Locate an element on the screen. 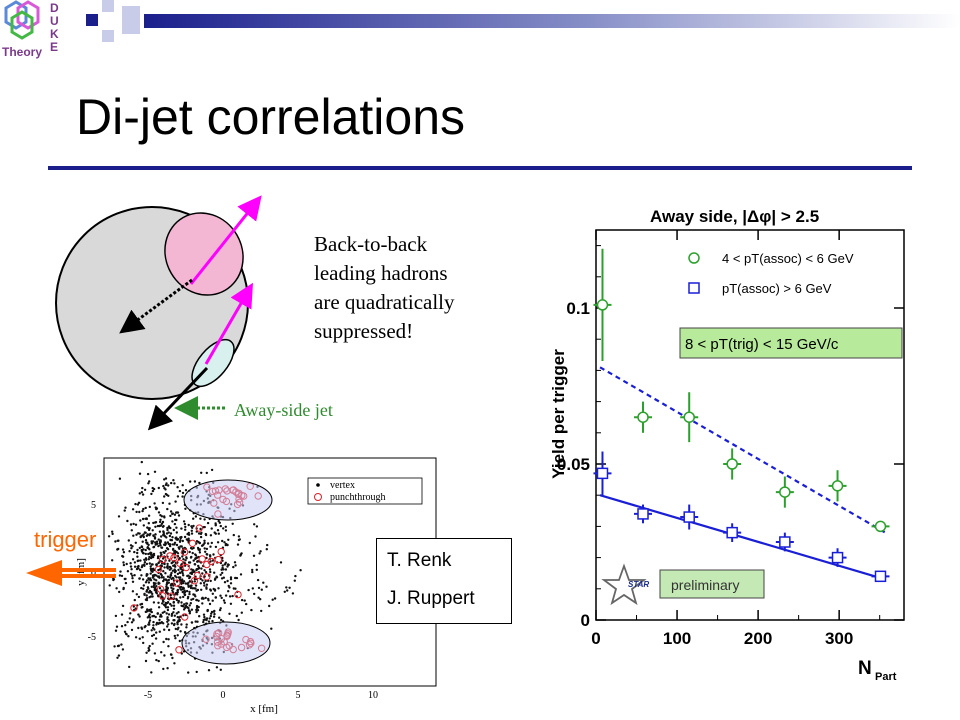  trigger-label: trigger is located at coordinates (65, 539).